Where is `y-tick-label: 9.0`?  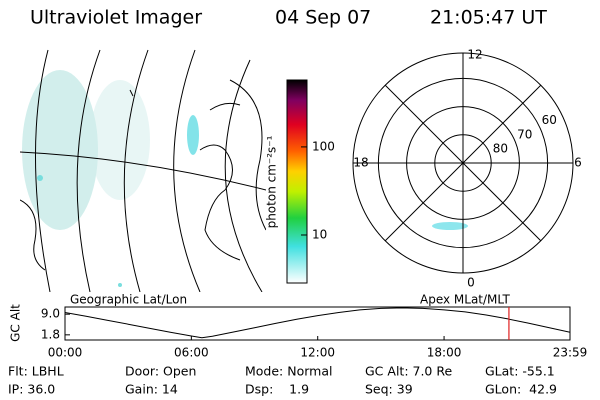
y-tick-label: 9.0 is located at coordinates (50, 314).